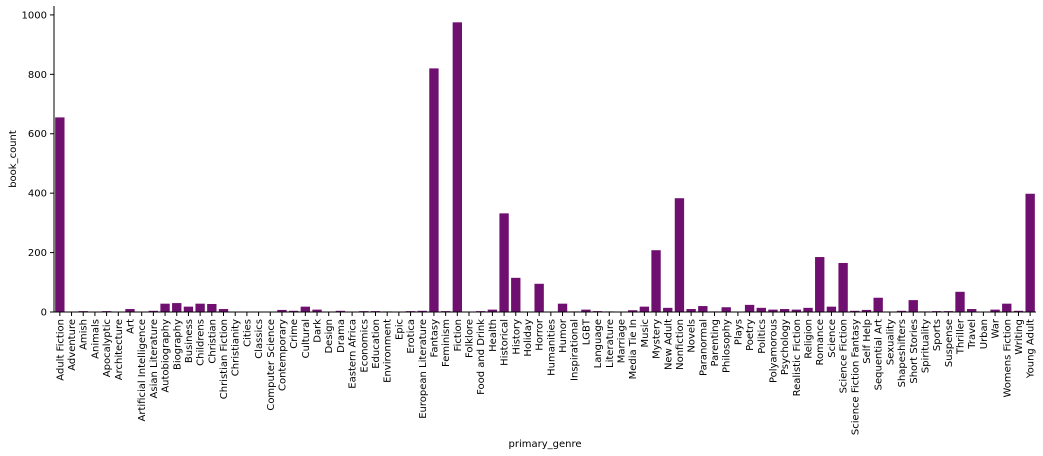 The image size is (1043, 456). Describe the element at coordinates (703, 347) in the screenshot. I see `x-tick-label: Paranormal` at that location.